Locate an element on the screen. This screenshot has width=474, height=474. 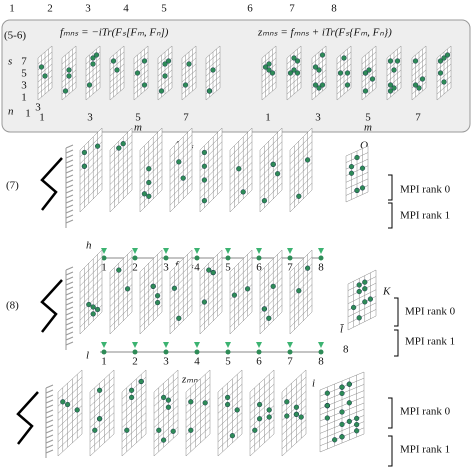
m-tick: 5 is located at coordinates (368, 118).